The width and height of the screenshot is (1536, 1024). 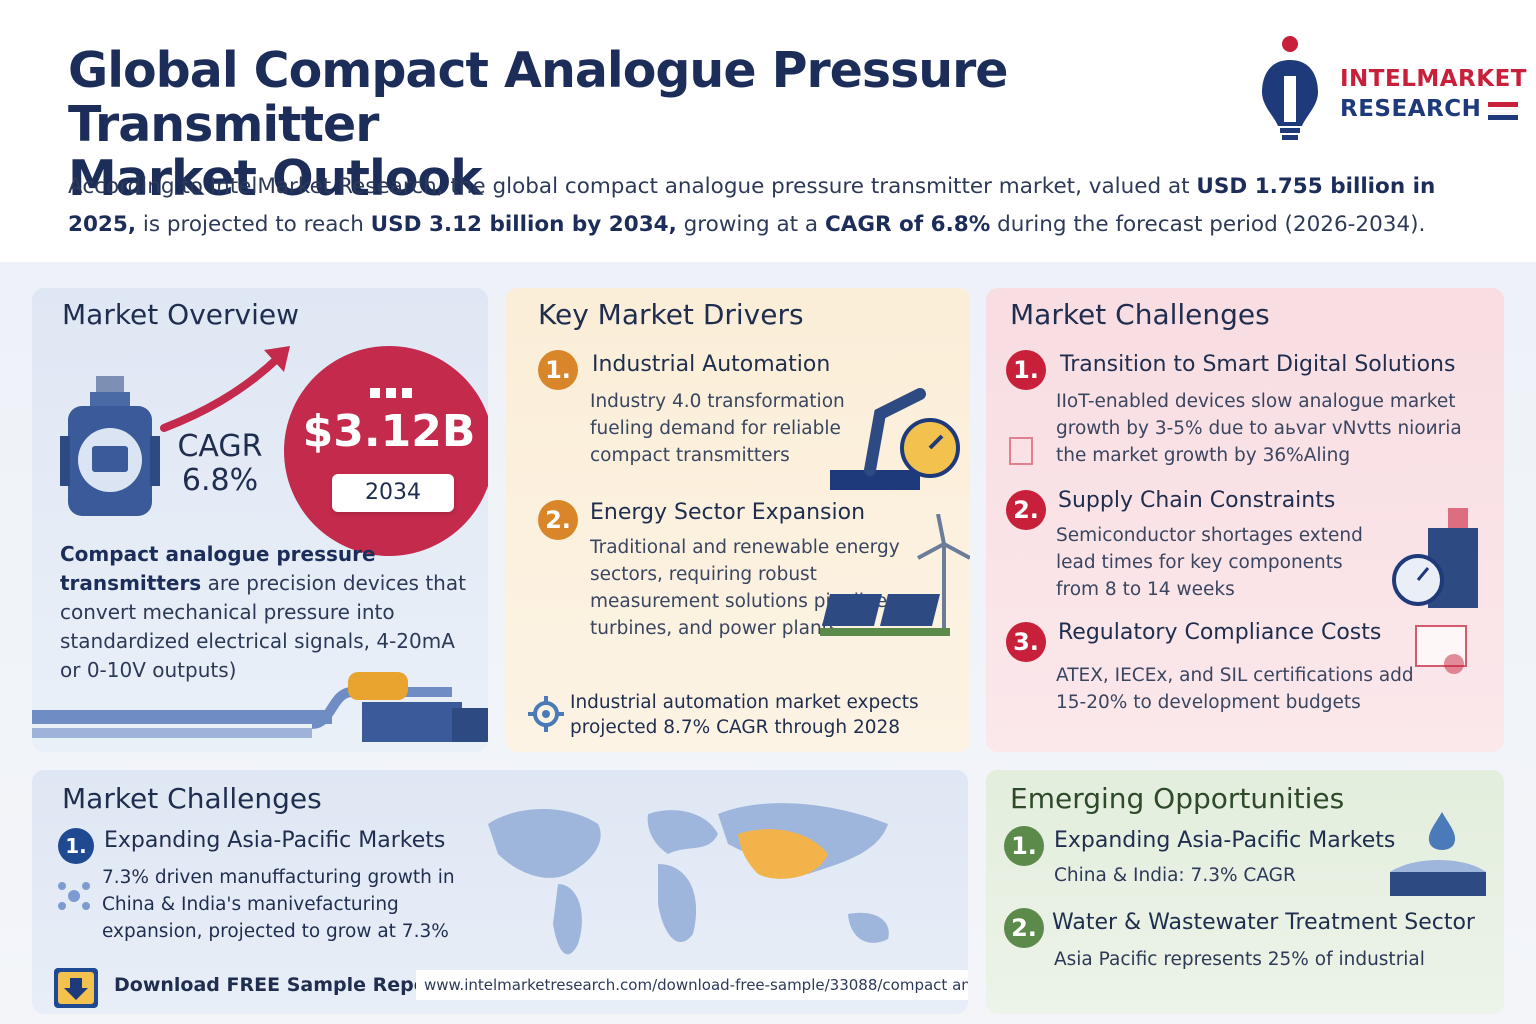 What do you see at coordinates (110, 446) in the screenshot?
I see `pressure-transmitter-icon` at bounding box center [110, 446].